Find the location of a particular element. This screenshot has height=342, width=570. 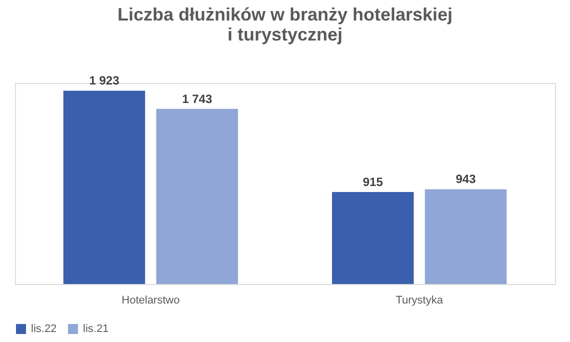

legend-label: lis.22 is located at coordinates (44, 329).